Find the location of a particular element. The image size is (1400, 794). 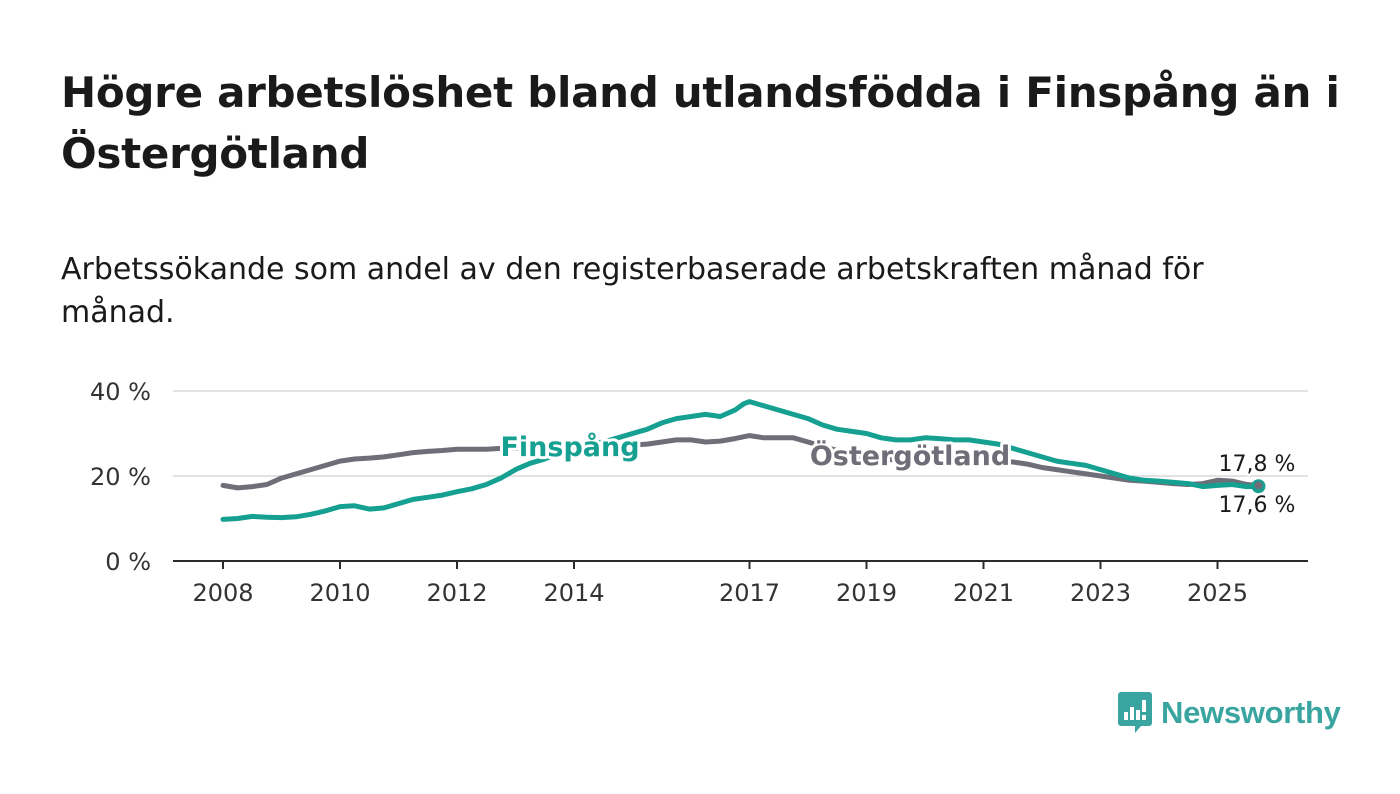

x-tick-label: 2010 is located at coordinates (339, 593).